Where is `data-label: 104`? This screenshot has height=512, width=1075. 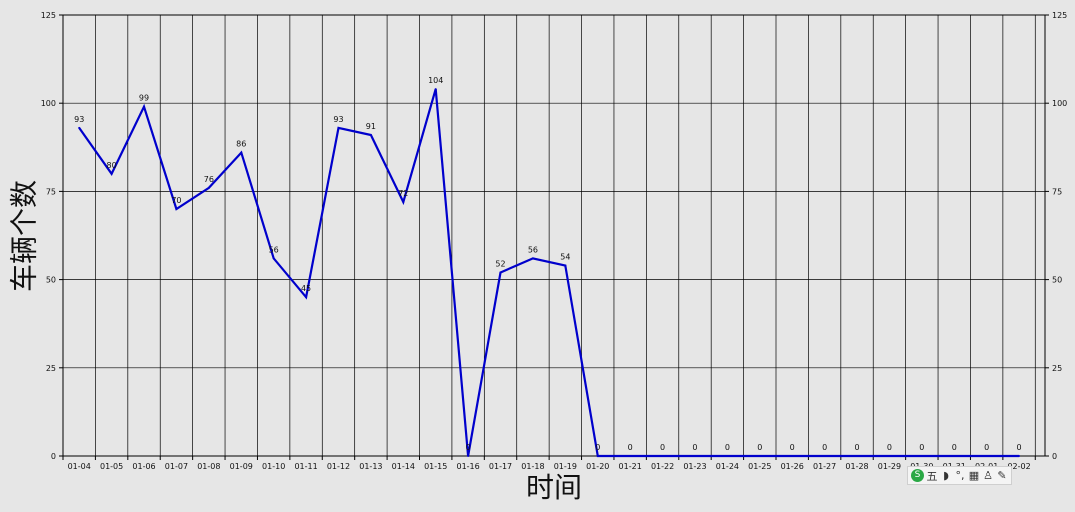 data-label: 104 is located at coordinates (435, 80).